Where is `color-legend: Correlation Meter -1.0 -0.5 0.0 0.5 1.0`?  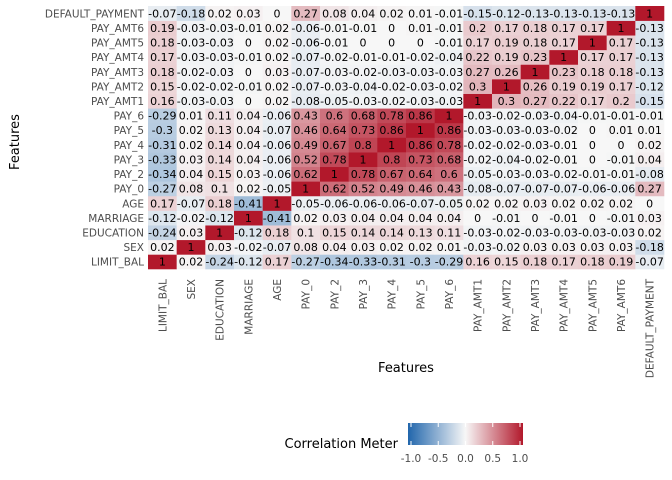 color-legend: Correlation Meter -1.0 -0.5 0.0 0.5 1.0 is located at coordinates (406, 444).